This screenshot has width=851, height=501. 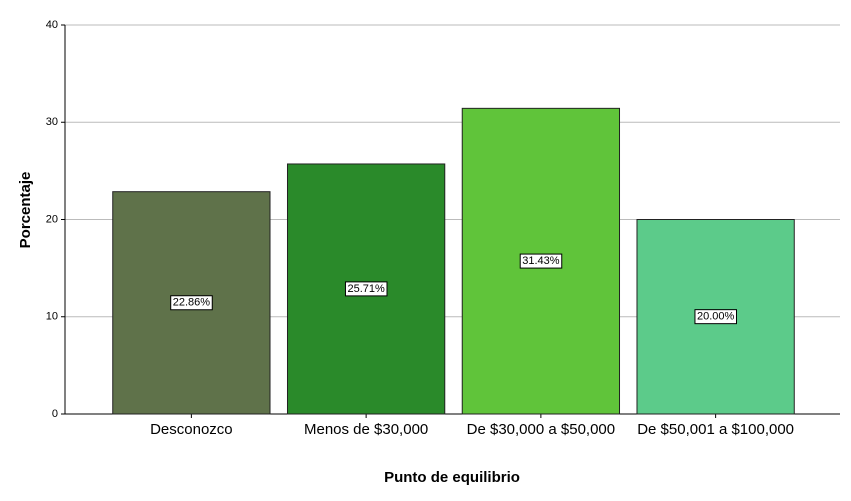 I want to click on y-axis-title: Porcentaje, so click(x=25, y=210).